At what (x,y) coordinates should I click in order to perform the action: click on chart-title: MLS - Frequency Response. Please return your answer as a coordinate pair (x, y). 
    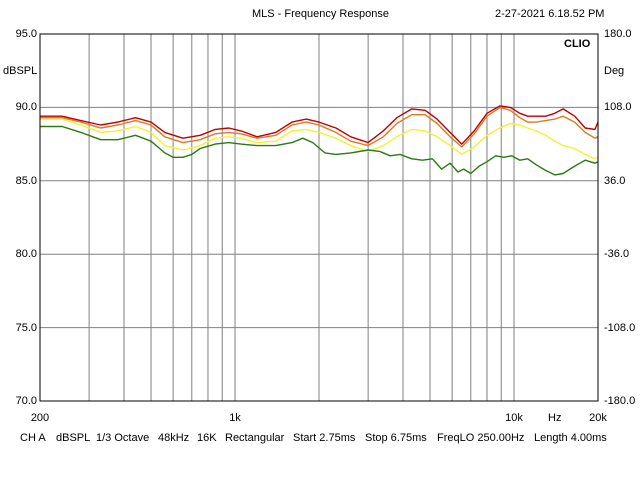
    Looking at the image, I should click on (320, 14).